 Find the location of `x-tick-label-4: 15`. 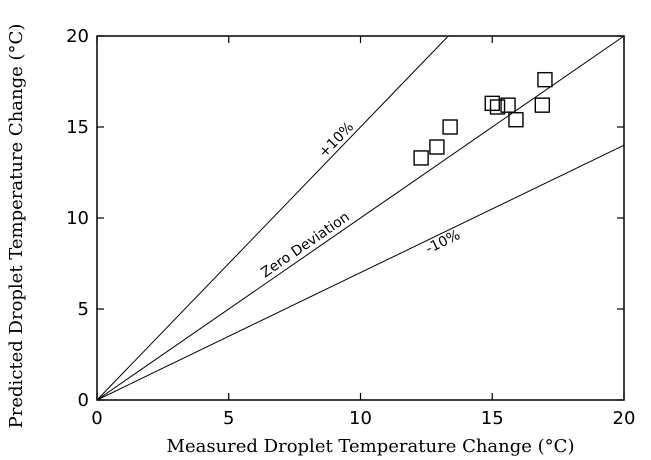

x-tick-label-4: 15 is located at coordinates (492, 418).